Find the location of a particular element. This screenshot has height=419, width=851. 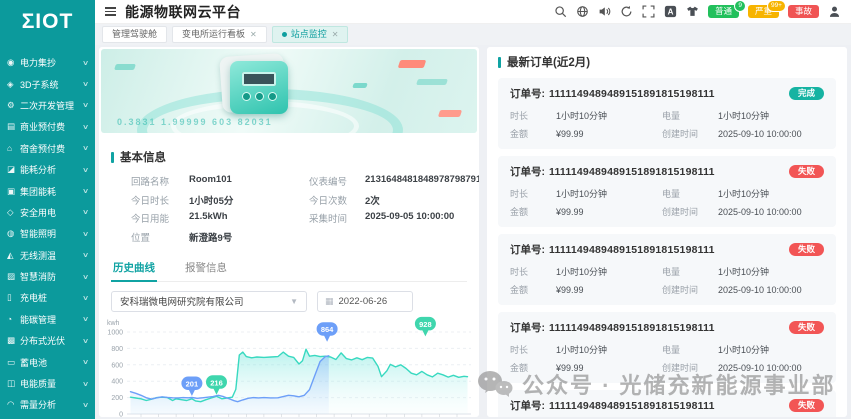

sidebar-item: ◪ 能耗分析 ∨ is located at coordinates (47, 169).